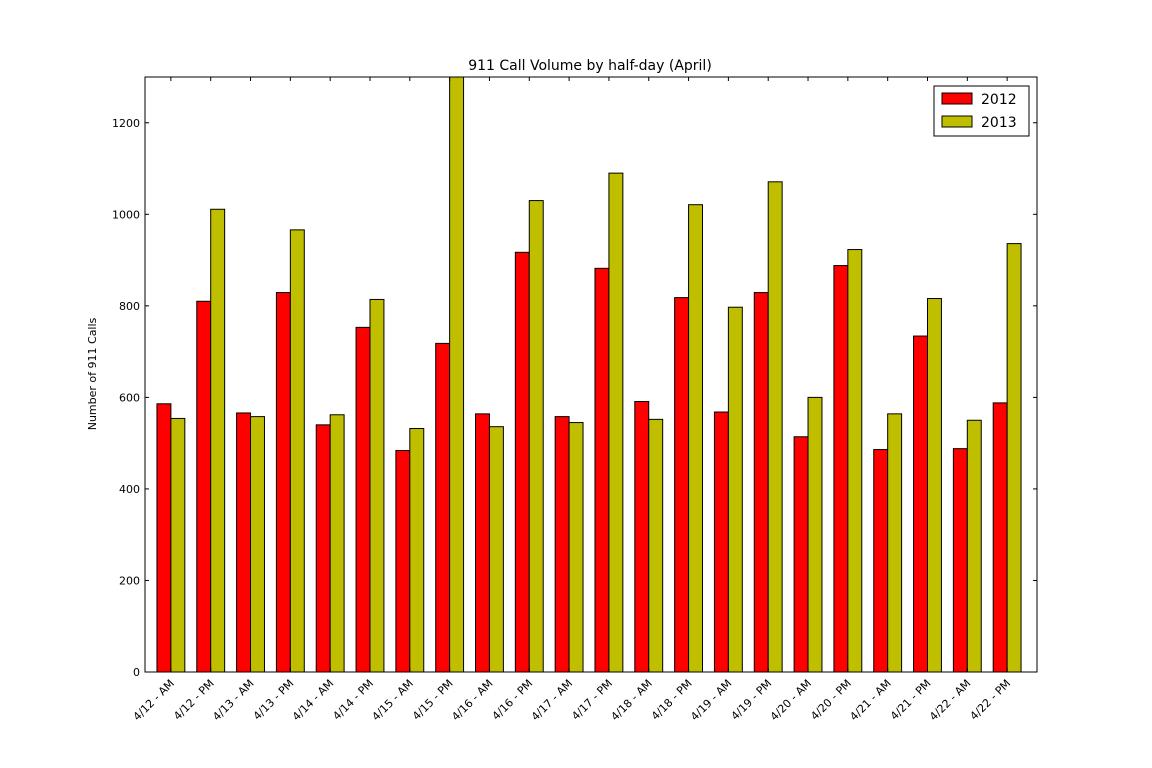 The image size is (1152, 768). What do you see at coordinates (233, 700) in the screenshot?
I see `x-tick-label-2: 4/13 - AM` at bounding box center [233, 700].